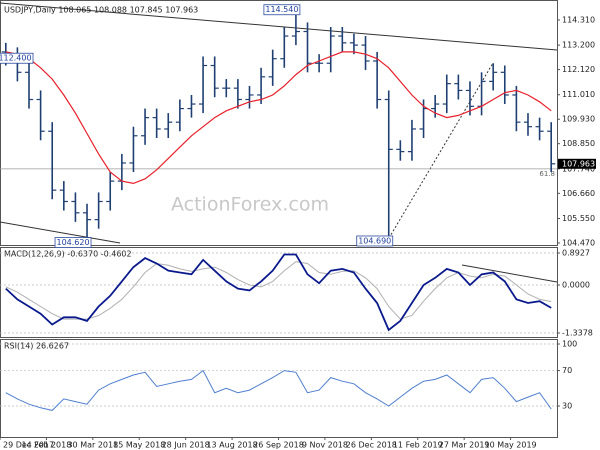 Image resolution: width=600 pixels, height=450 pixels. I want to click on y-tick-label: 111.010, so click(578, 94).